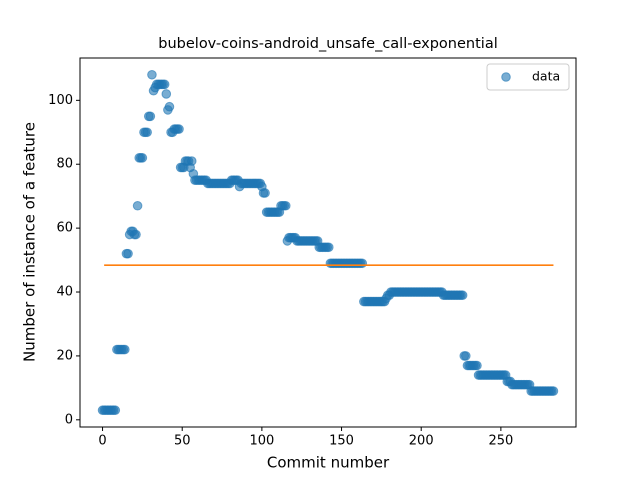  Describe the element at coordinates (69, 419) in the screenshot. I see `y-tick-label: 0` at that location.